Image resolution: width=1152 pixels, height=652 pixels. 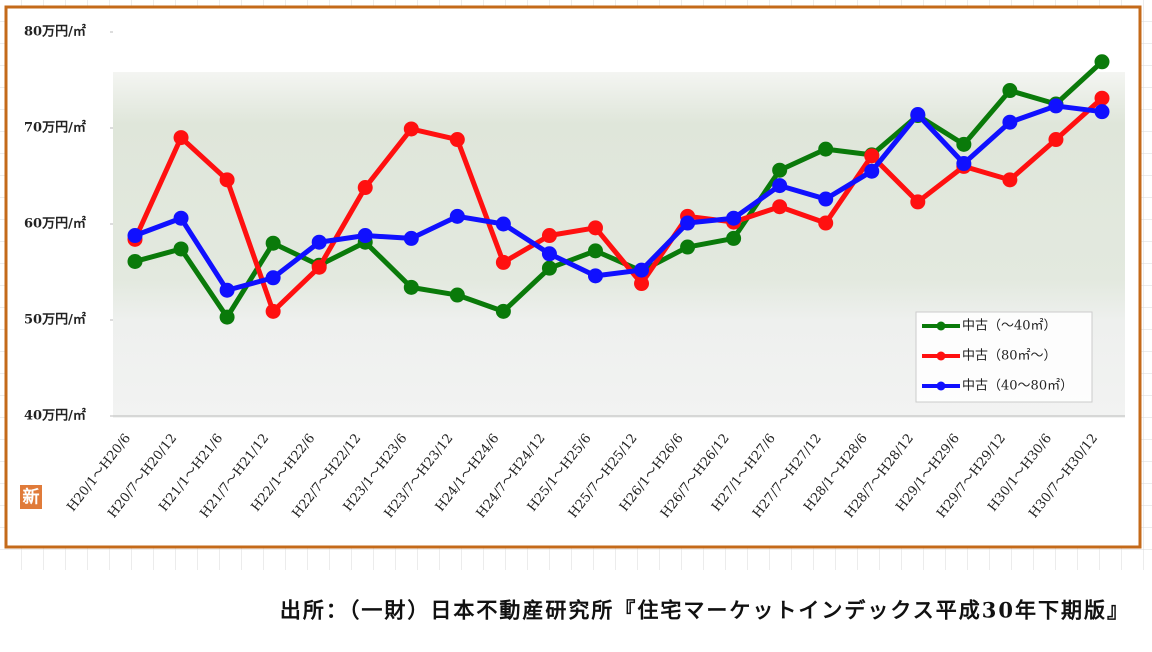 I want to click on y-tick-label: 60万円/㎡, so click(x=55, y=224).